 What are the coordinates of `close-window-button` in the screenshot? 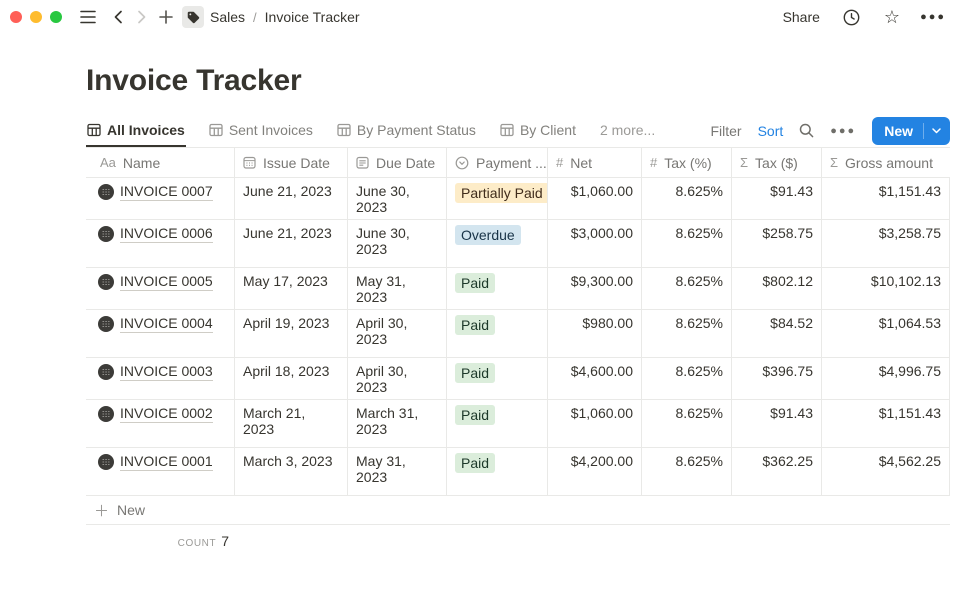 It's located at (16, 17).